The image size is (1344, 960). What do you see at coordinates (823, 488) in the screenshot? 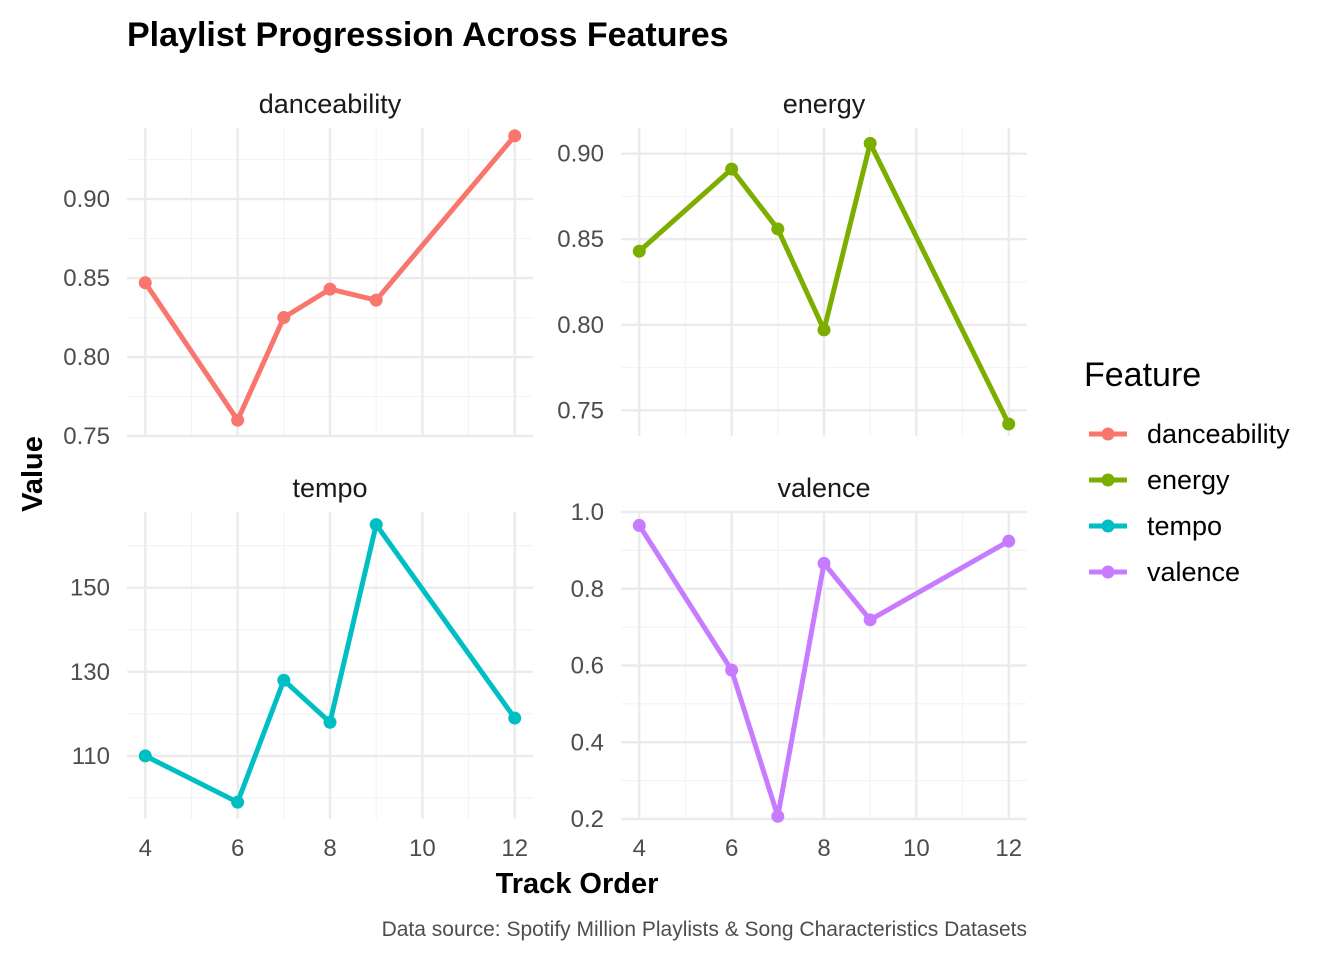
I see `facet-label-valence: valence` at bounding box center [823, 488].